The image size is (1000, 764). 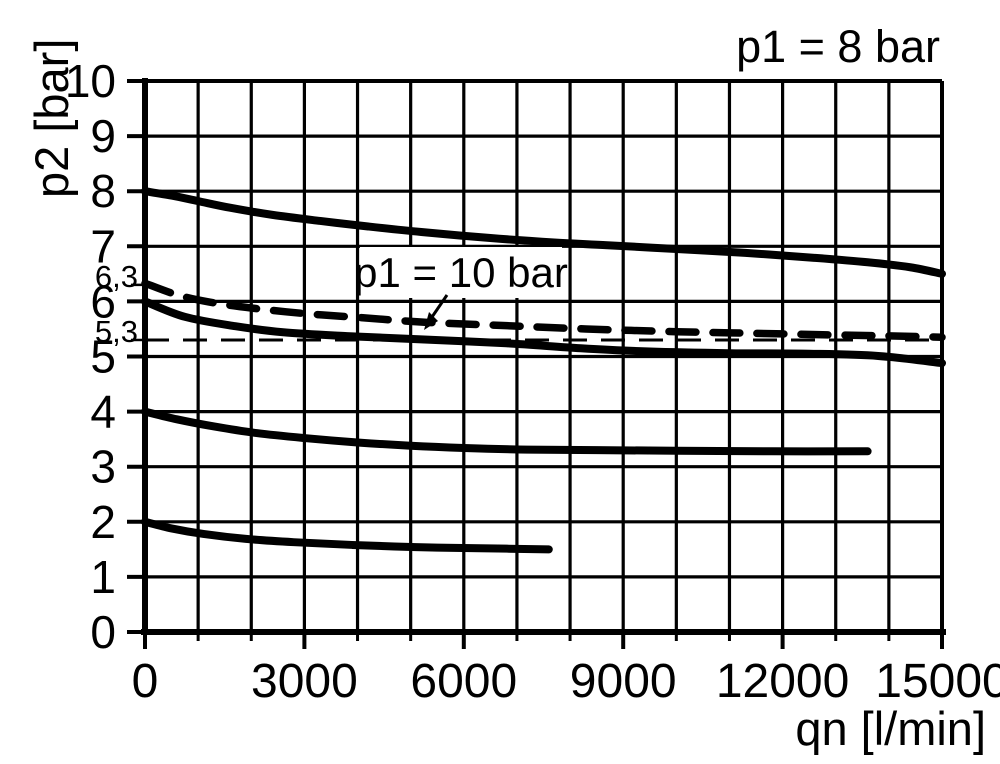 I want to click on curve-annotation: p1 = 10 bar, so click(x=461, y=288).